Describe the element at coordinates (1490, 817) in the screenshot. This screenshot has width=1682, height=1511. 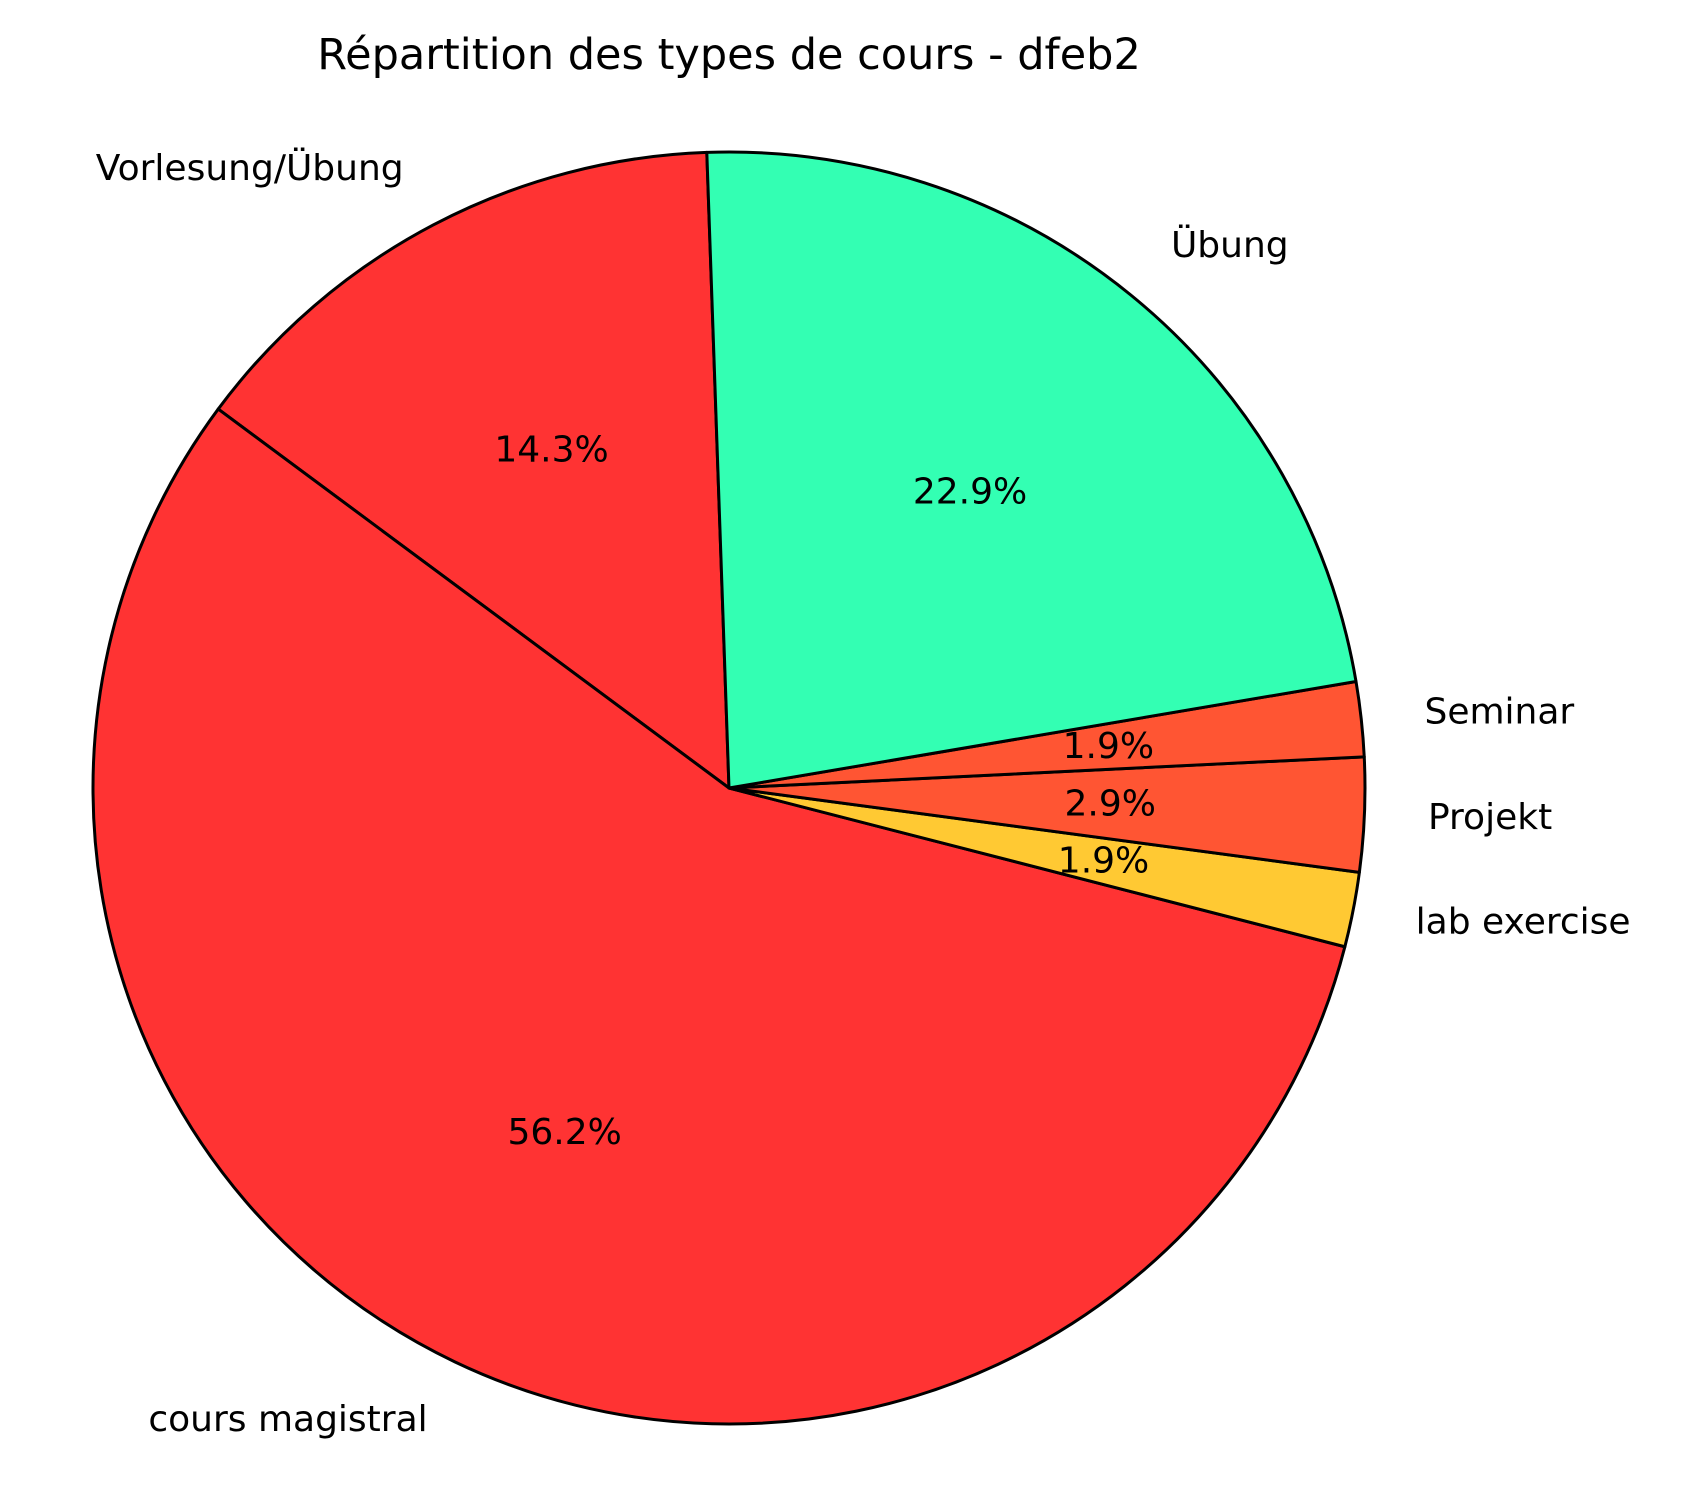
I see `slice-label-3: Projekt` at that location.